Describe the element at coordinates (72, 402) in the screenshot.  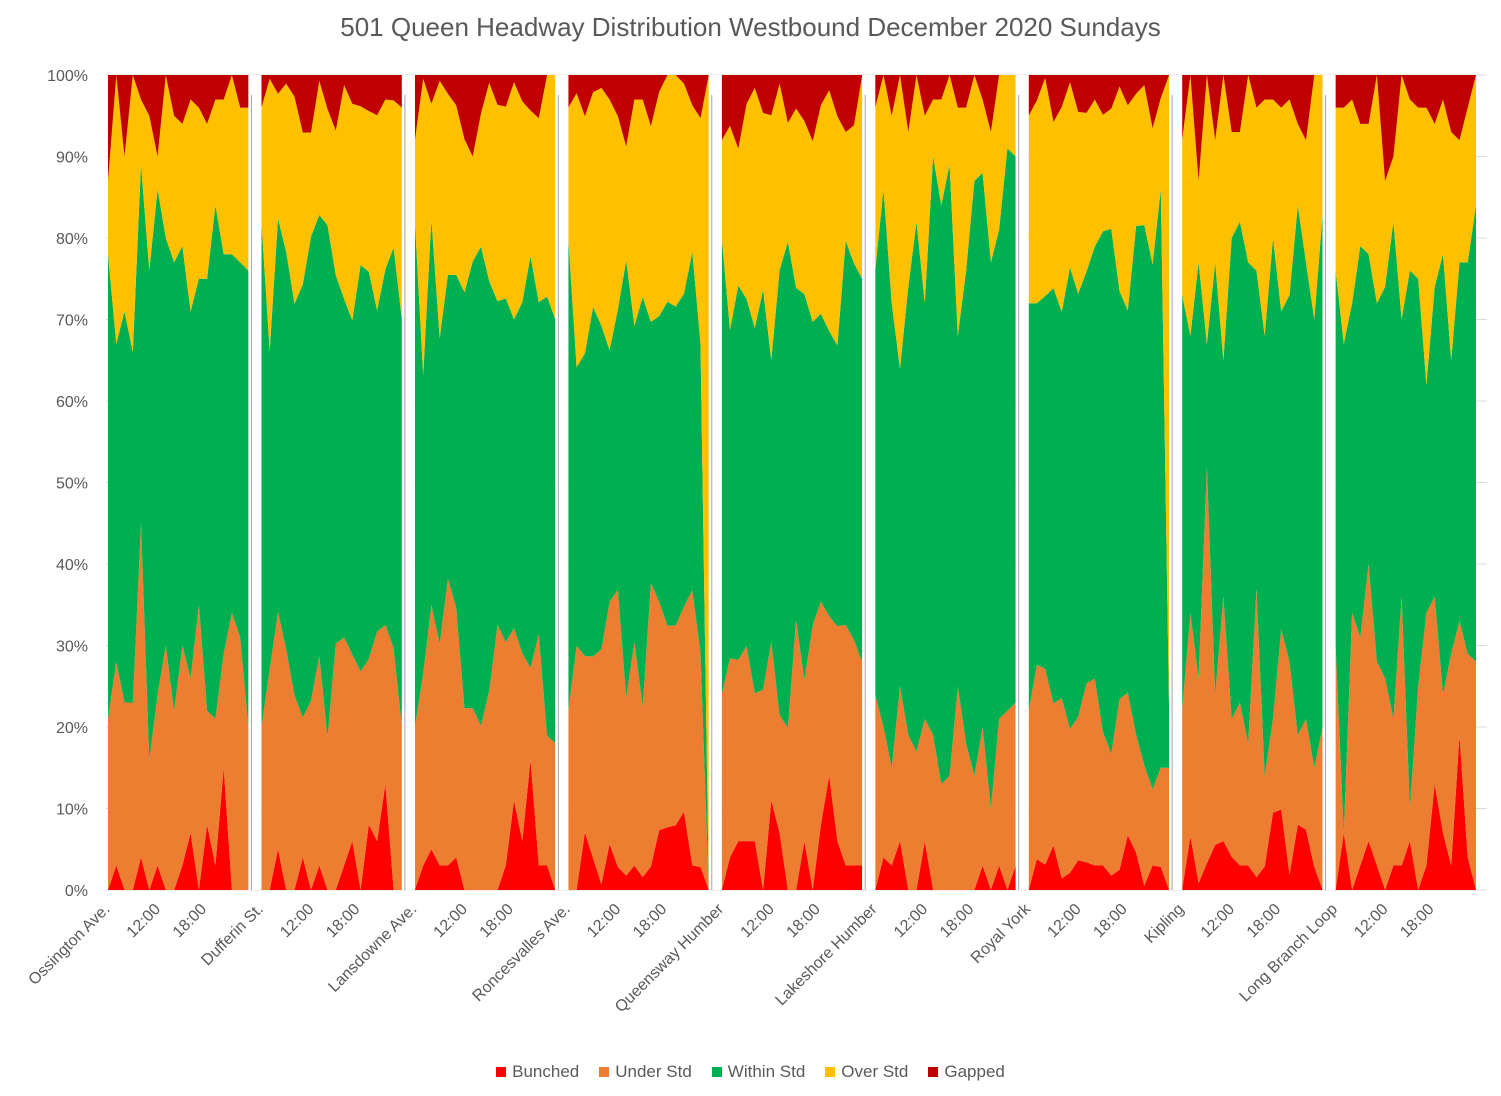
I see `y-tick-label: 60%` at that location.